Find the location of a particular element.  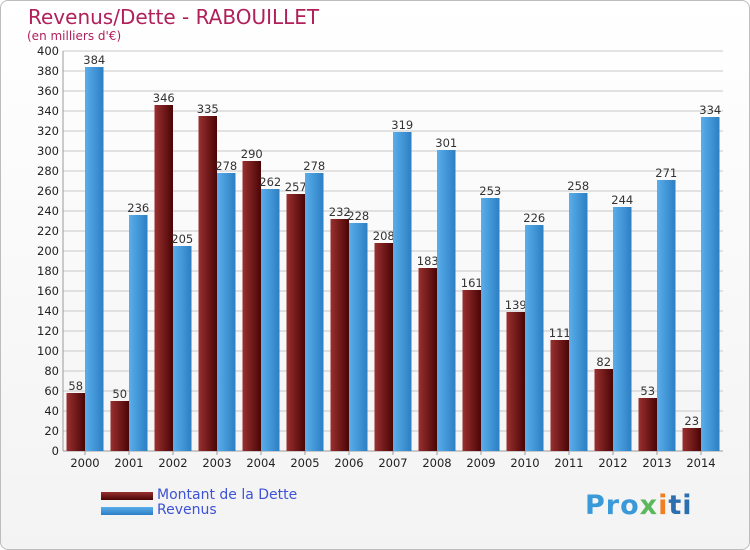

y-tick-label: 40 is located at coordinates (51, 411).